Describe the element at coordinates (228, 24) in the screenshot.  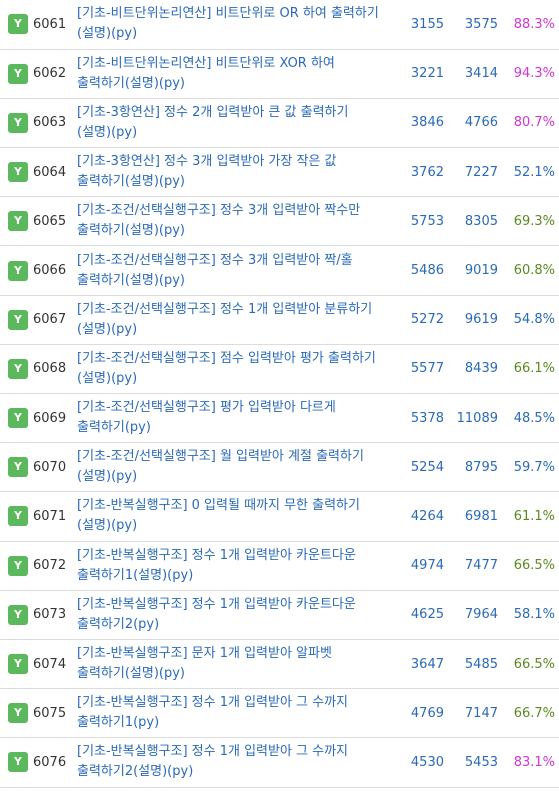
I see `problem-title-link: [기초-비트단위논리연산] 비트단위로 OR 하여 출력하기(설명)(py)` at that location.